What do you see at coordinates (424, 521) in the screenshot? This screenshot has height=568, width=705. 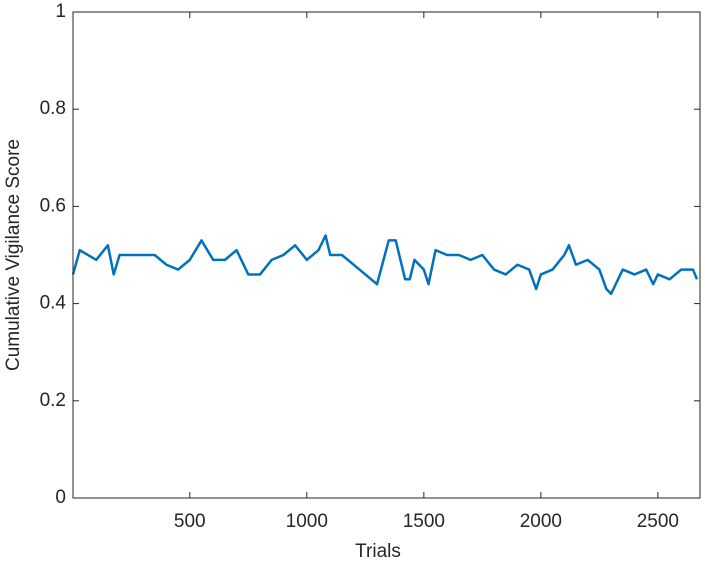 I see `x-tick-label: 1500` at bounding box center [424, 521].